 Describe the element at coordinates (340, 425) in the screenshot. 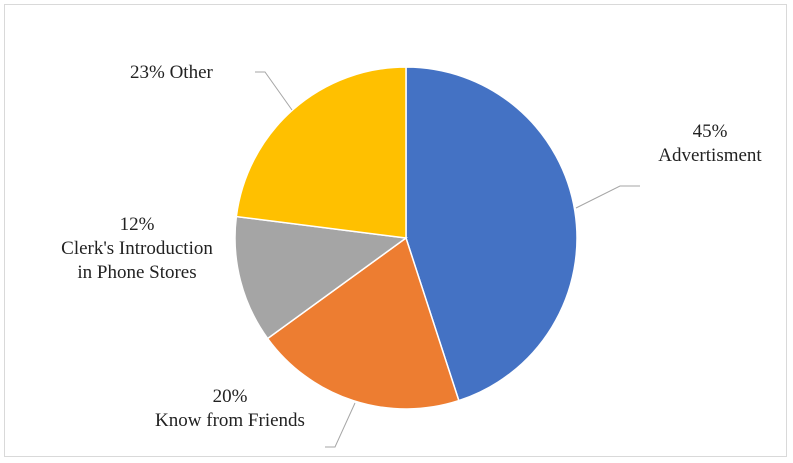

I see `leader-line-know-from-friends` at that location.